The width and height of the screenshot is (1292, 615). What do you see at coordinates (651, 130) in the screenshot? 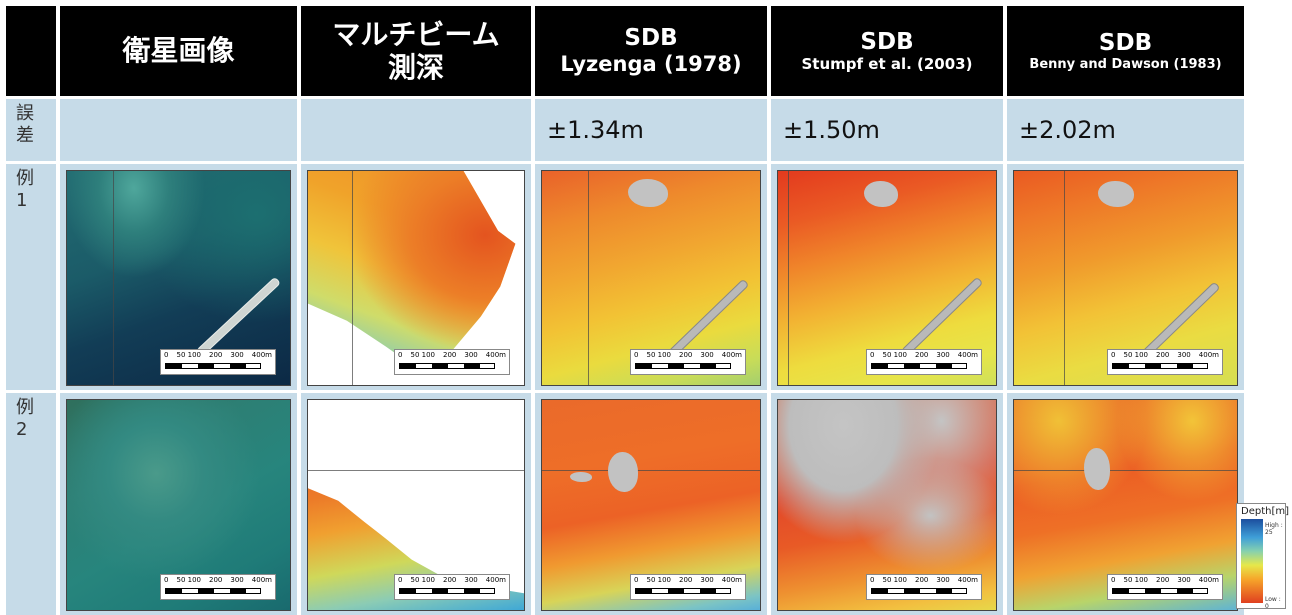
I see `error-value-lyzenga: ±1.34m` at bounding box center [651, 130].